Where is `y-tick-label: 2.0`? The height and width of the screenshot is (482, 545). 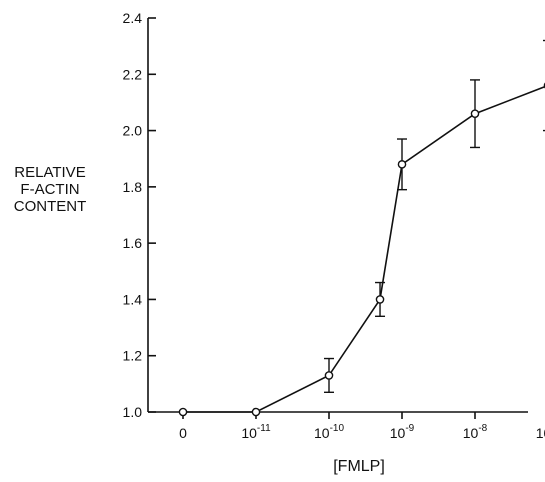
y-tick-label: 2.0 is located at coordinates (133, 131).